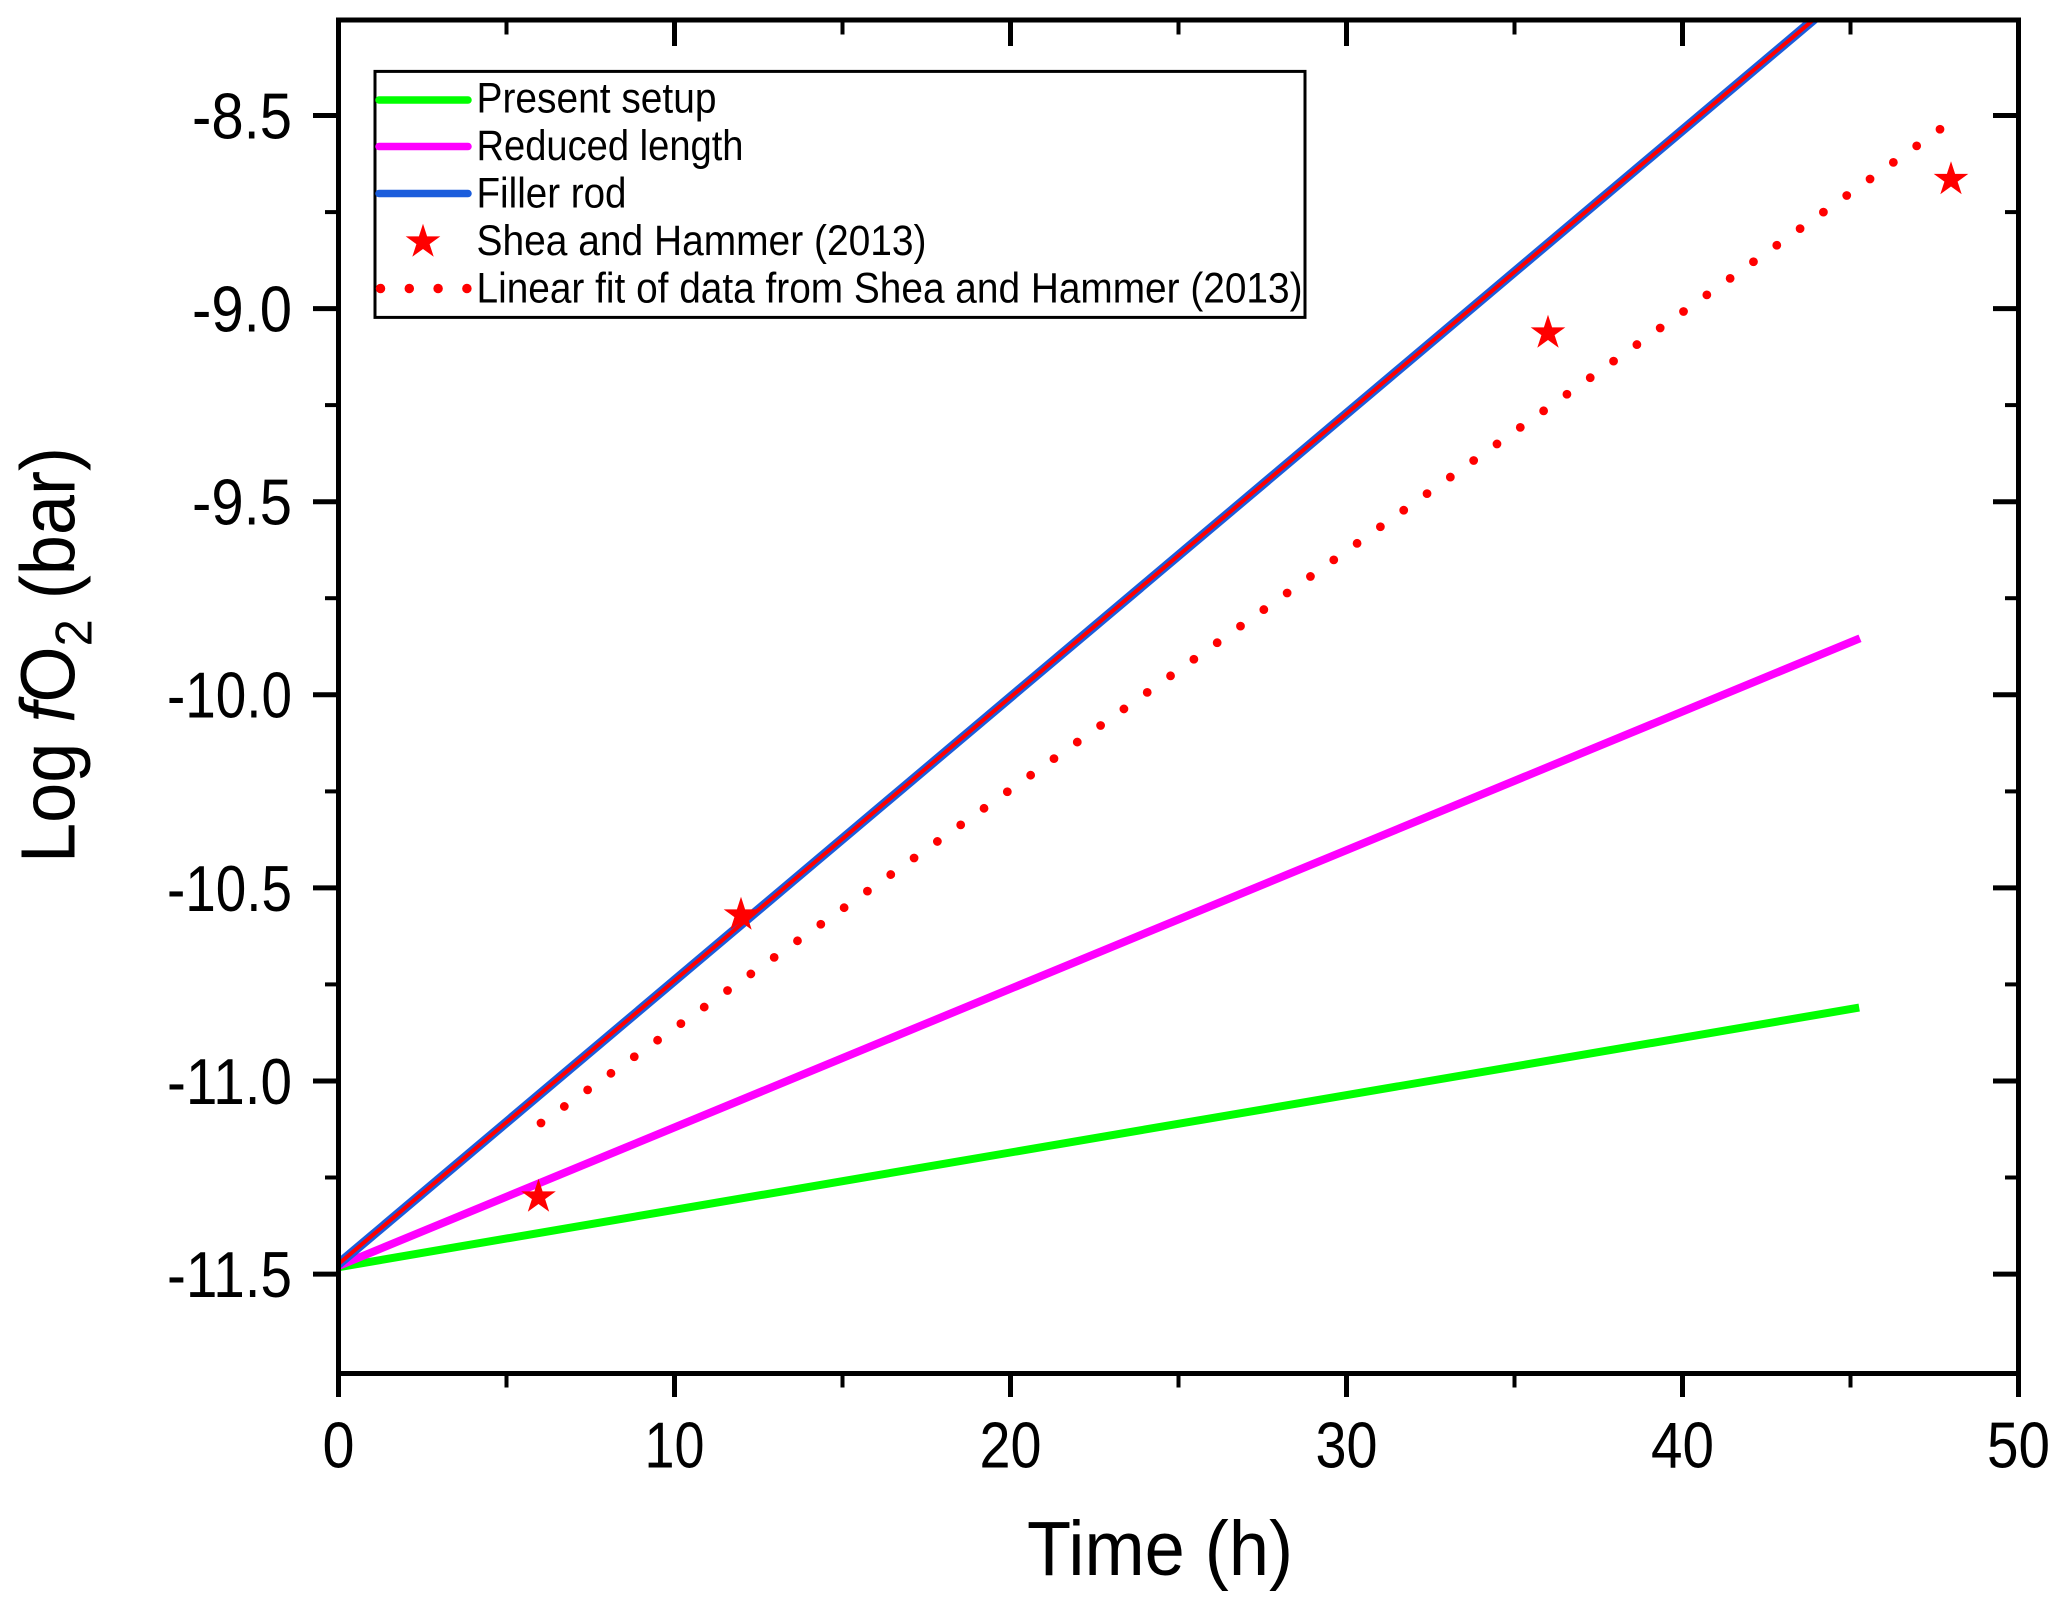 This screenshot has height=1605, width=2067. Describe the element at coordinates (55, 655) in the screenshot. I see `svg-text: Log fO2 (bar)` at that location.